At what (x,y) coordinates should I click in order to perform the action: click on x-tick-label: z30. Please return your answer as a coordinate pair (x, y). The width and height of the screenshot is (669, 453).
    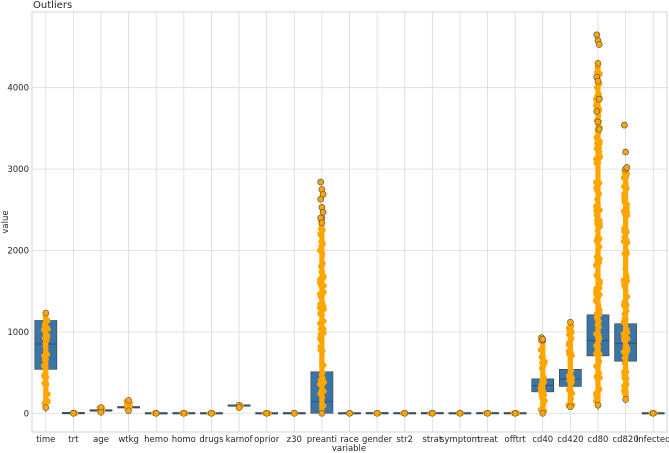
    Looking at the image, I should click on (294, 440).